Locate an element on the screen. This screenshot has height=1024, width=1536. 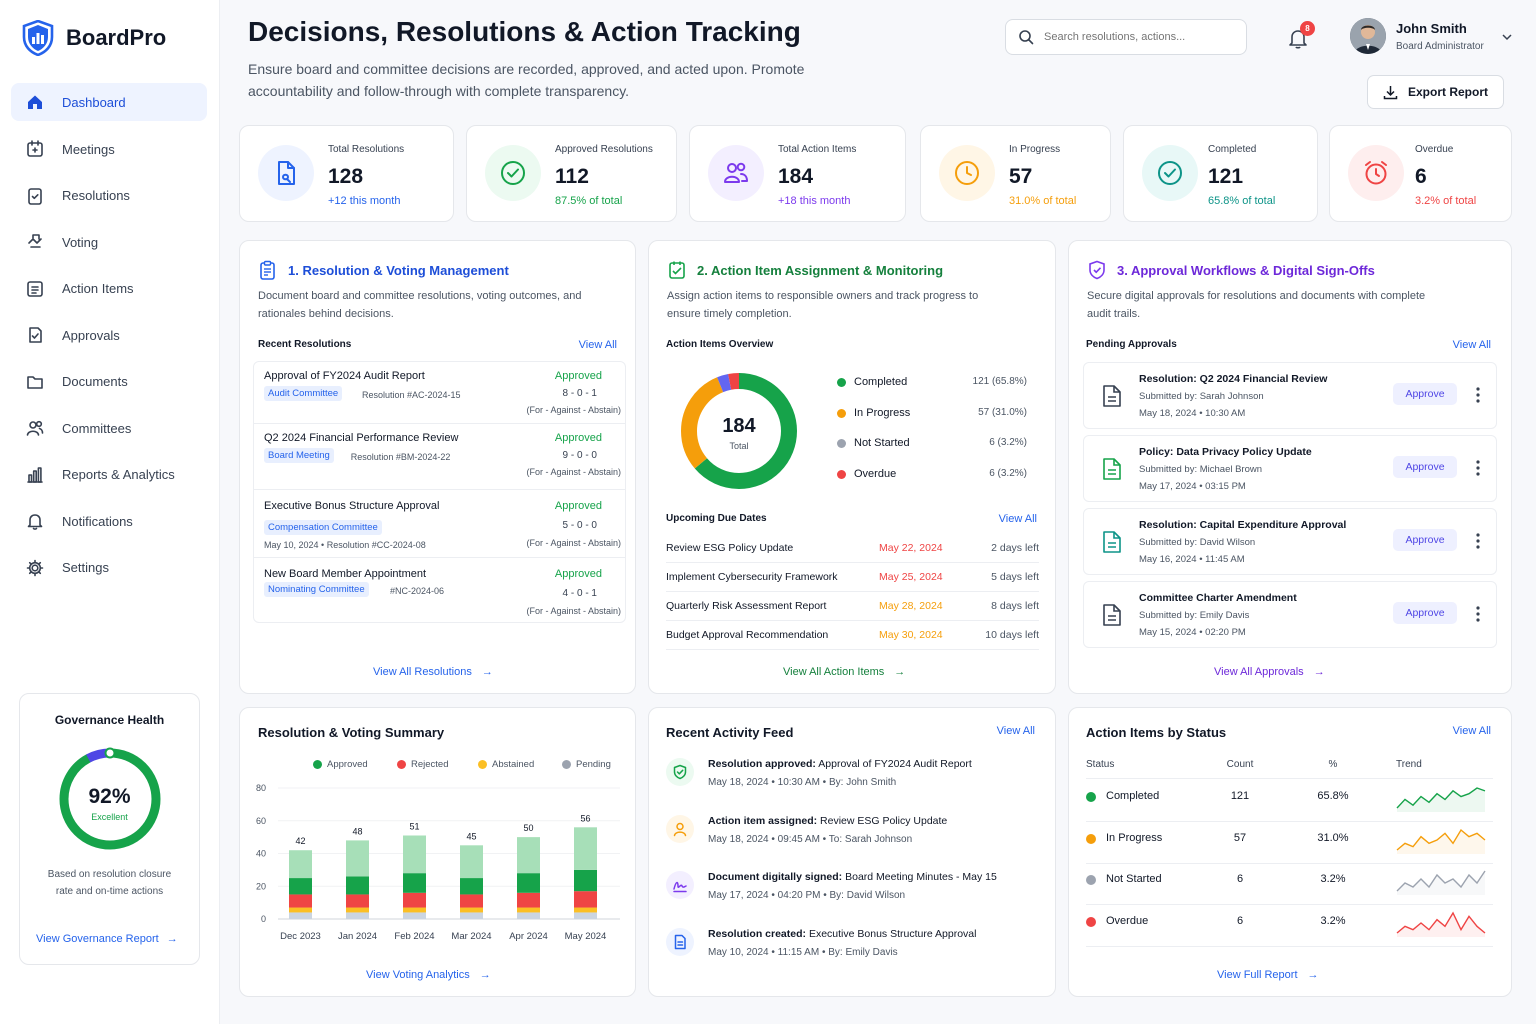
clipboard-icon is located at coordinates (267, 270).